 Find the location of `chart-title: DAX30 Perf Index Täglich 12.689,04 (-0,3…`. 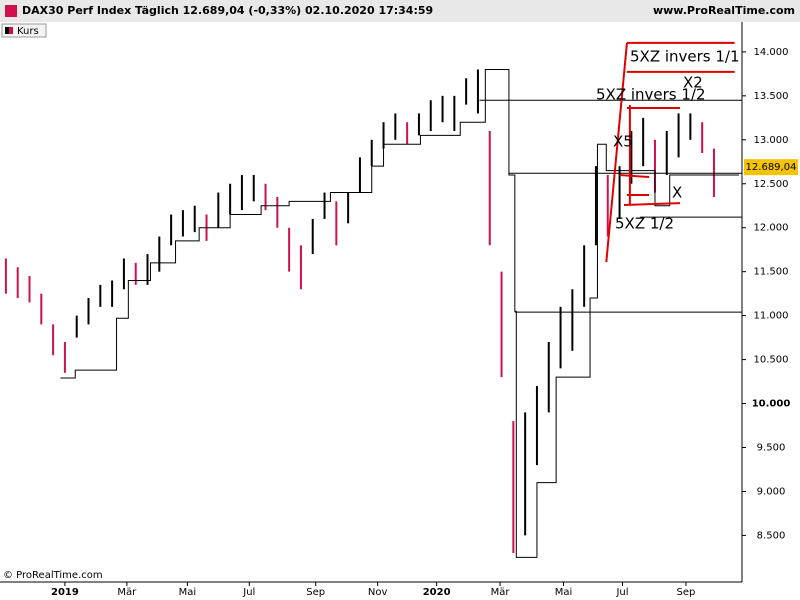

chart-title: DAX30 Perf Index Täglich 12.689,04 (-0,3… is located at coordinates (227, 10).